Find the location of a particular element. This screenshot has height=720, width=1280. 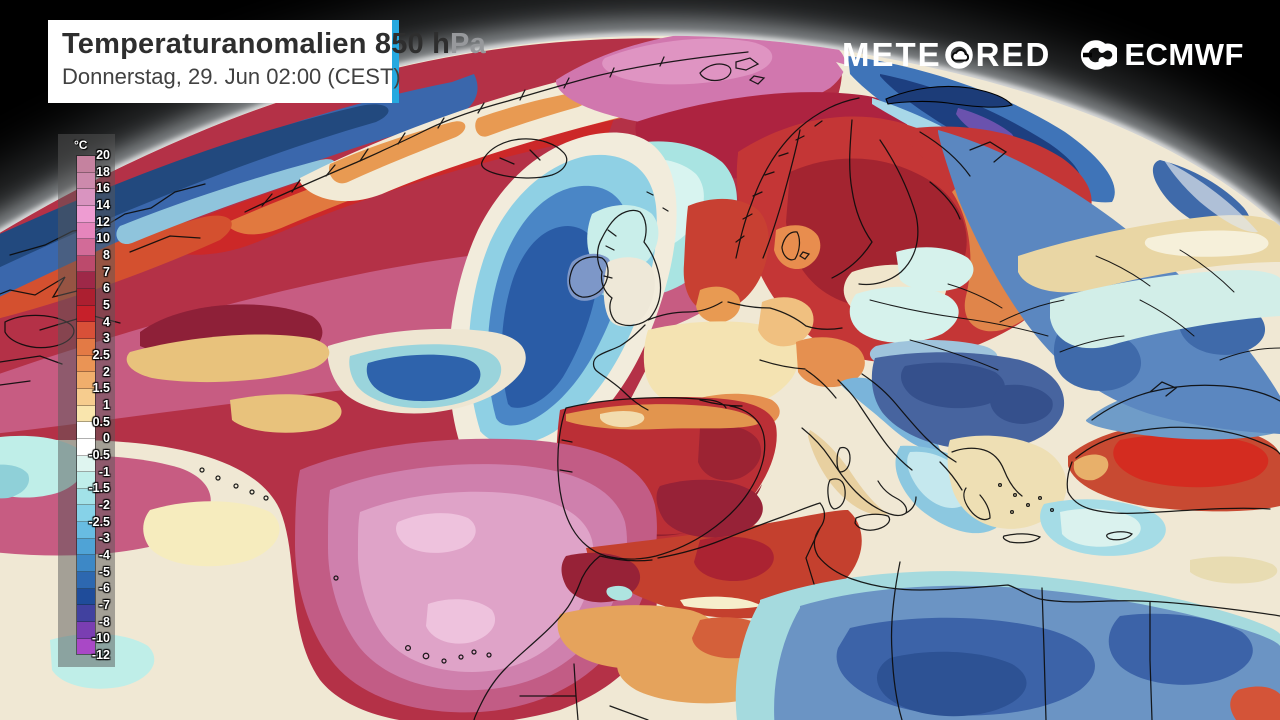

legend-tick-label: -8 is located at coordinates (104, 621).